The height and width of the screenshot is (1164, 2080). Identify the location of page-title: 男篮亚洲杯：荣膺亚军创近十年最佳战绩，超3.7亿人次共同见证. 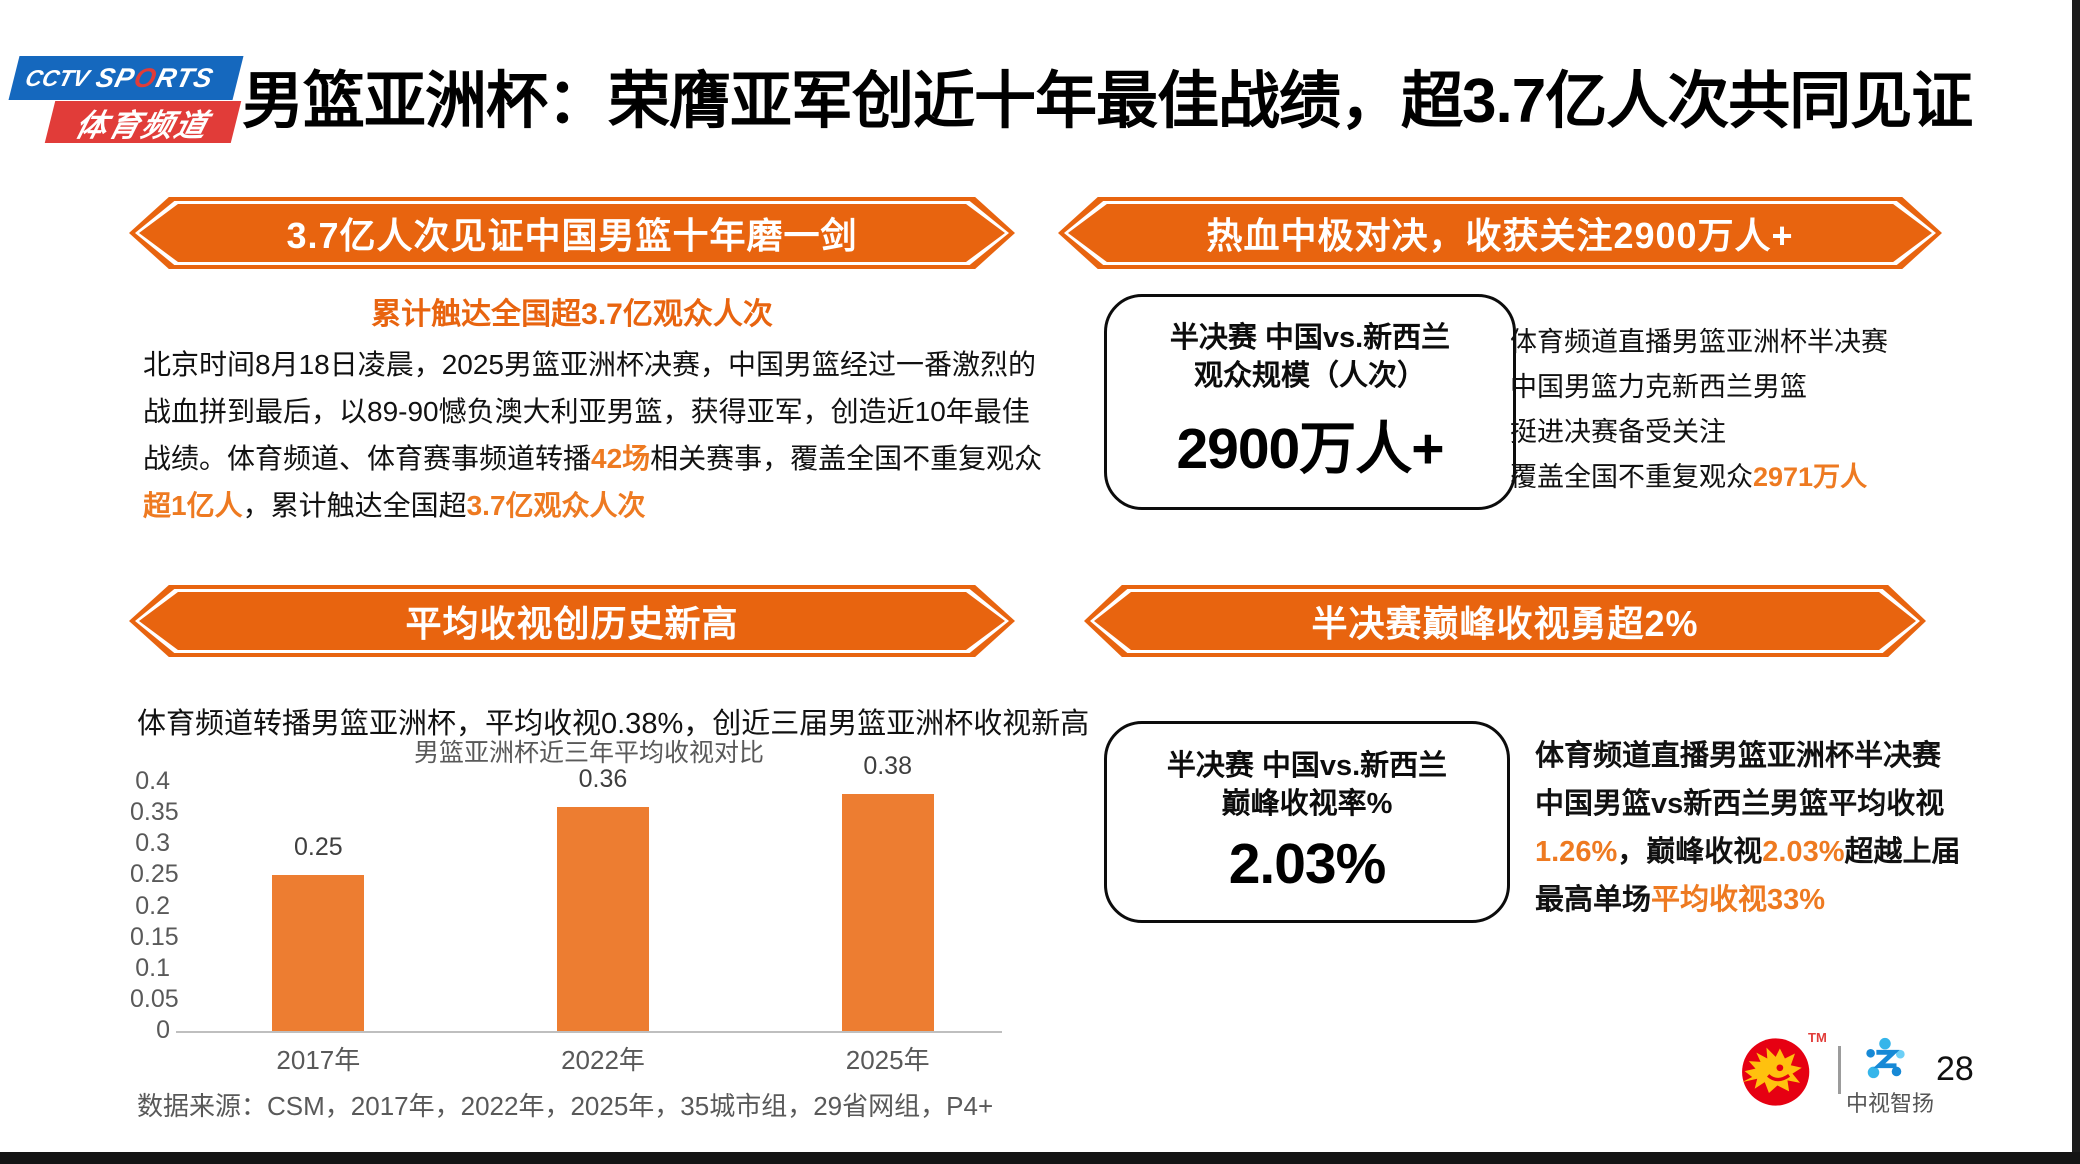
(1107, 101).